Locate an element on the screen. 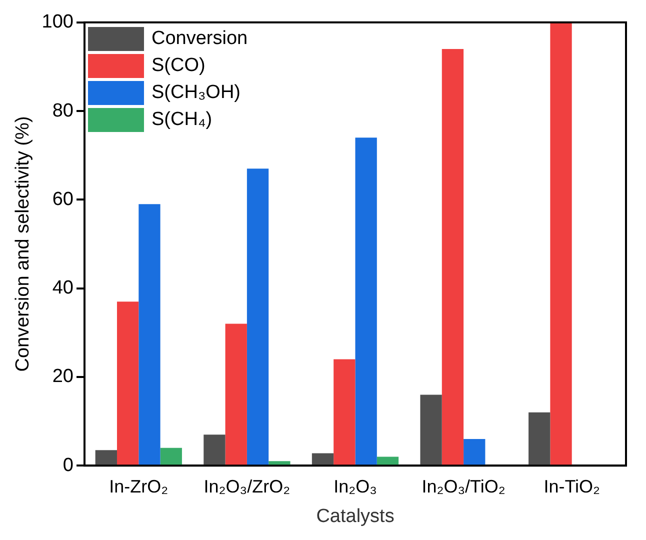 The height and width of the screenshot is (540, 646). y-tick-label: 20 is located at coordinates (63, 377).